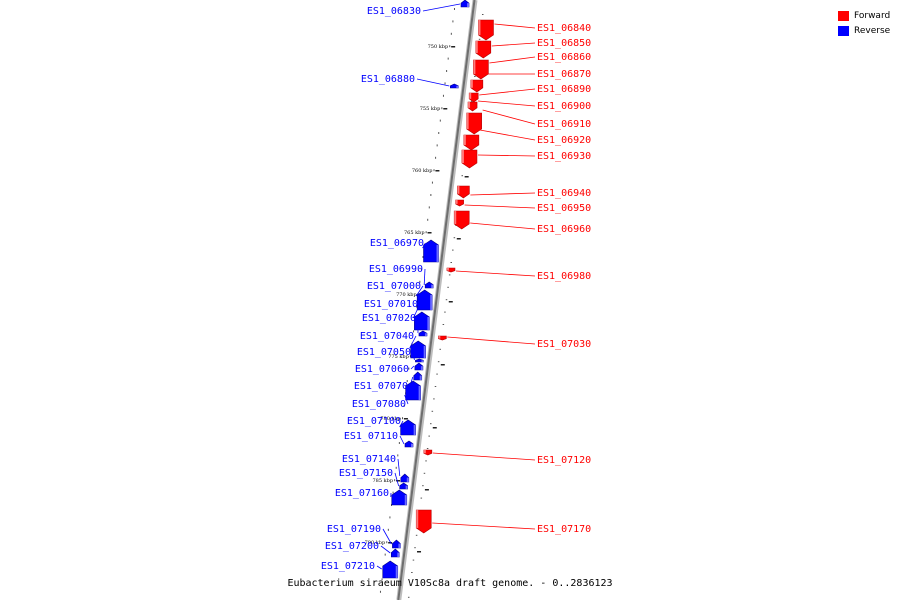  What do you see at coordinates (529, 122) in the screenshot?
I see `forward-gene: ES1_06910` at bounding box center [529, 122].